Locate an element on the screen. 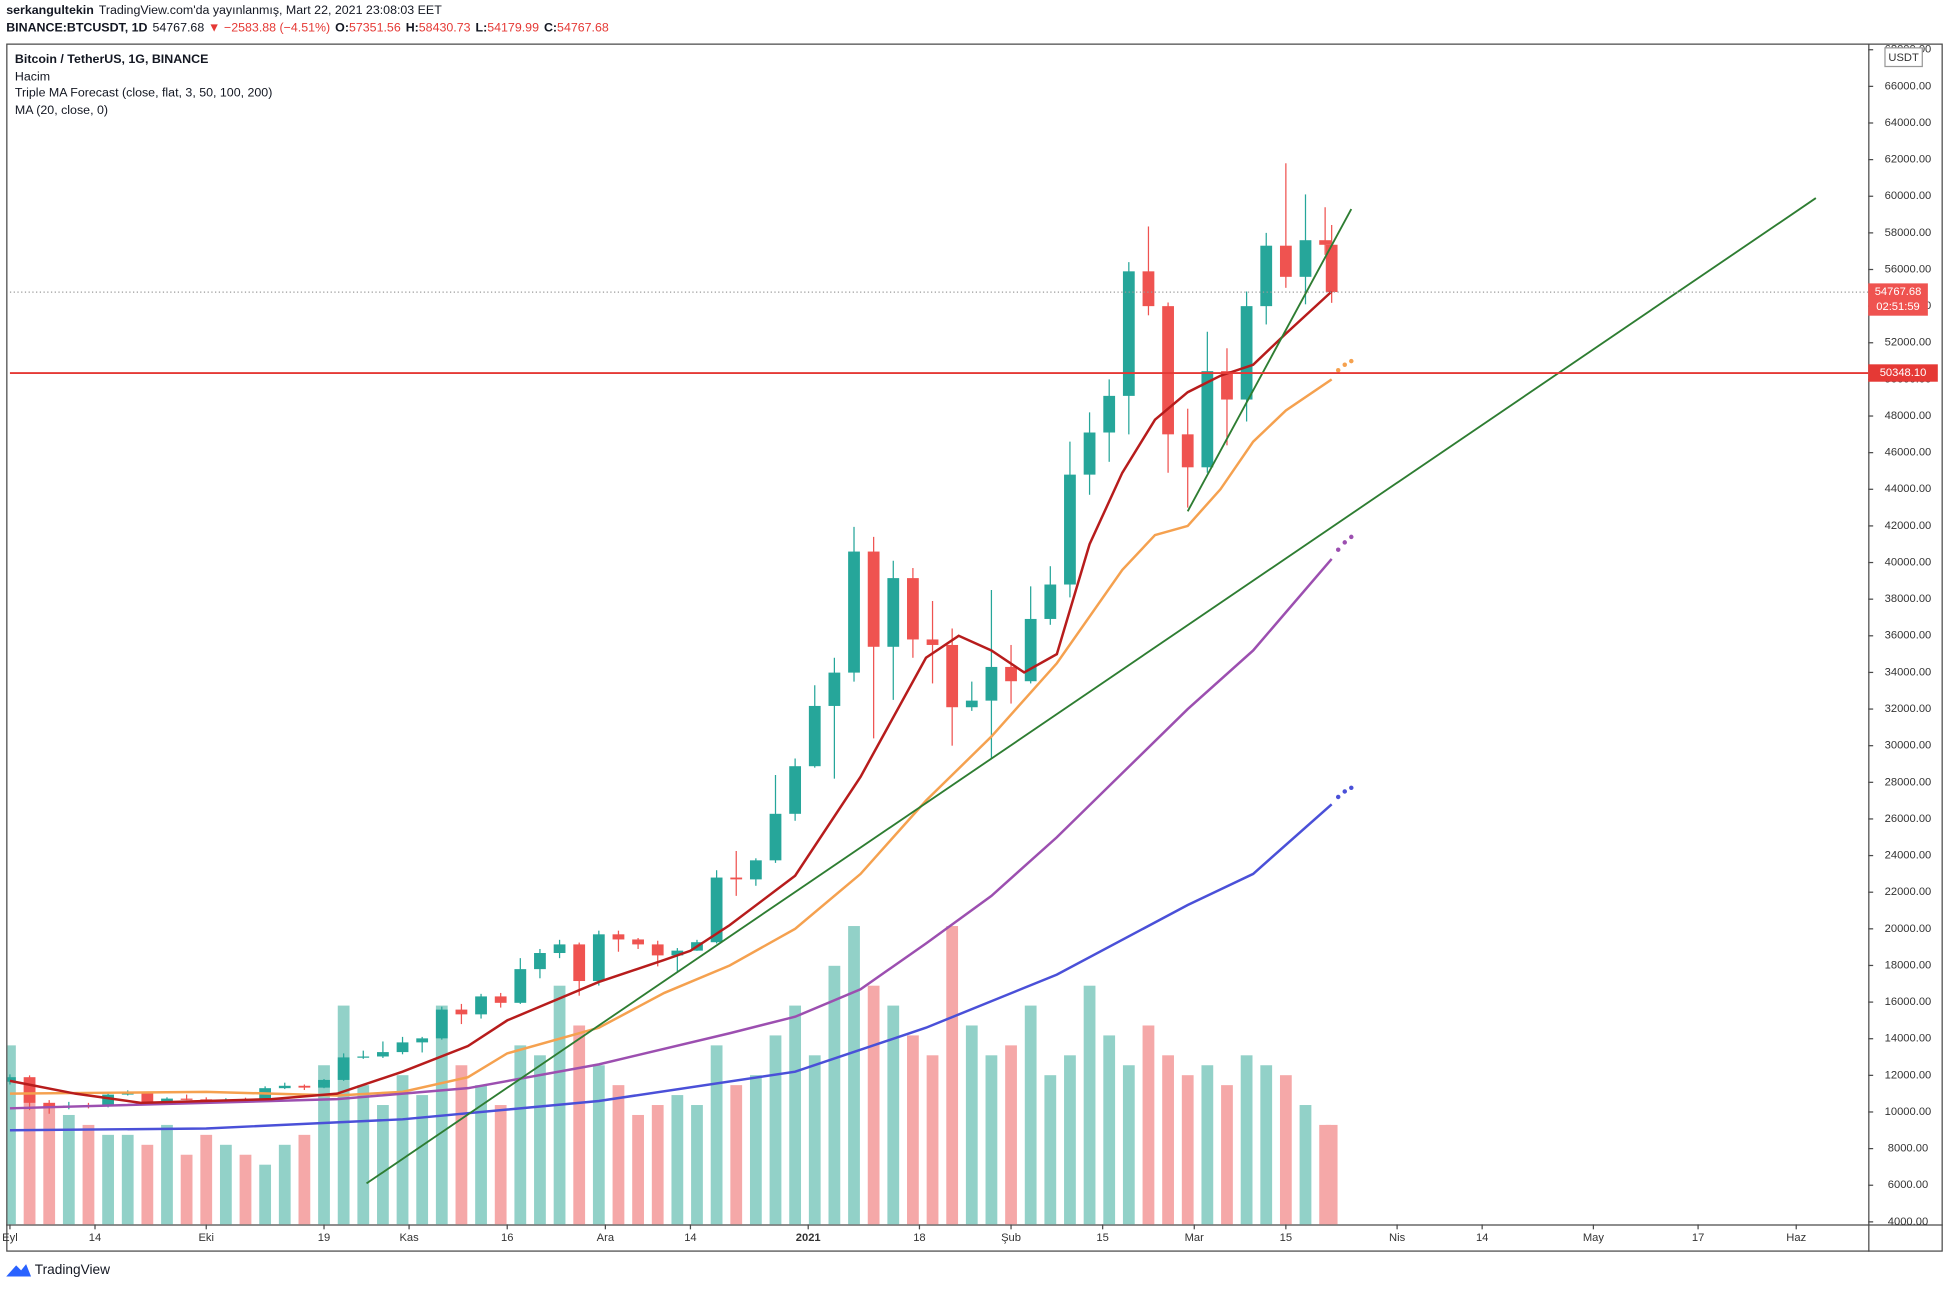 This screenshot has width=1949, height=1289. y-tick-label: 46000.00 is located at coordinates (1908, 453).